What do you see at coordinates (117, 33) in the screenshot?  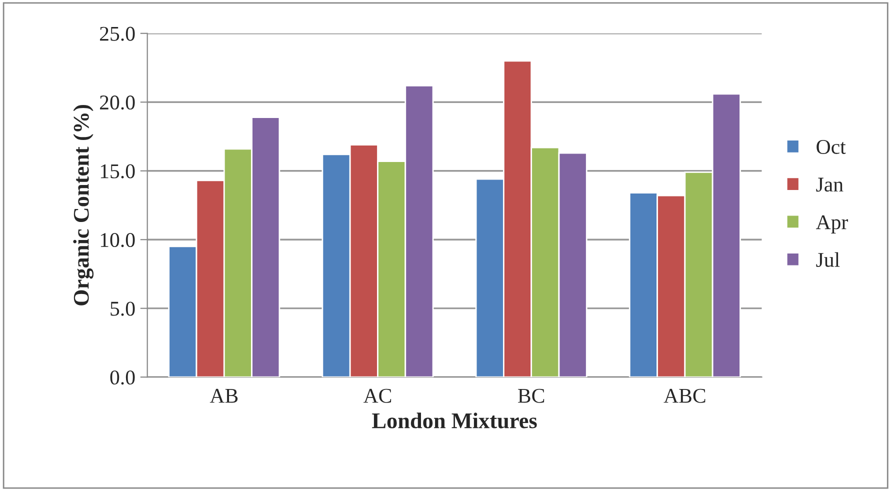 I see `y-tick-label: 25.0` at bounding box center [117, 33].